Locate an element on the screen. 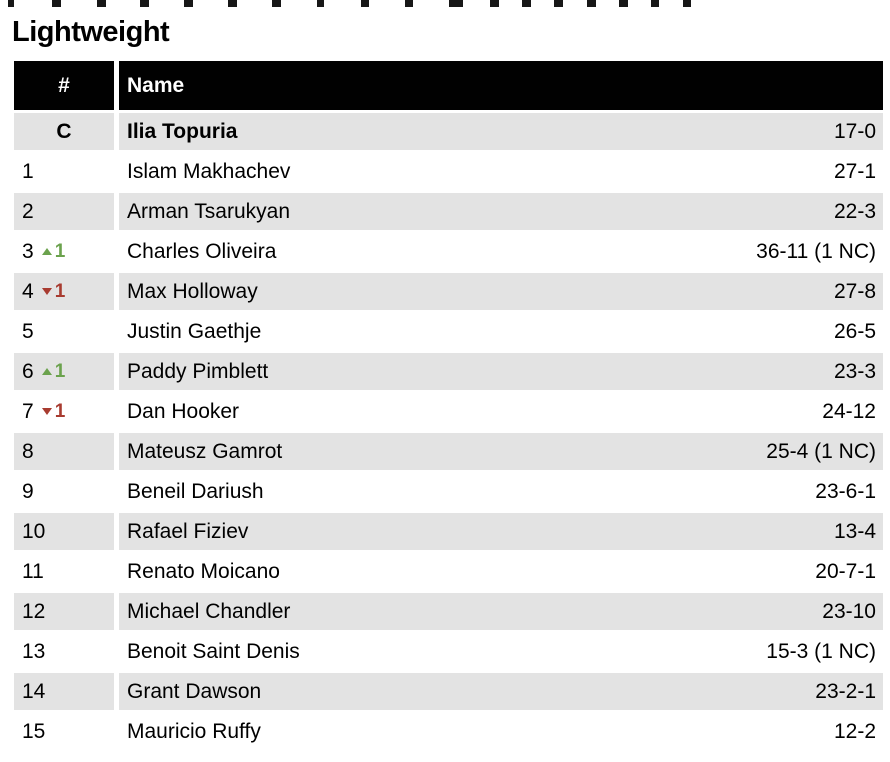  column-header-rank: # is located at coordinates (64, 85).